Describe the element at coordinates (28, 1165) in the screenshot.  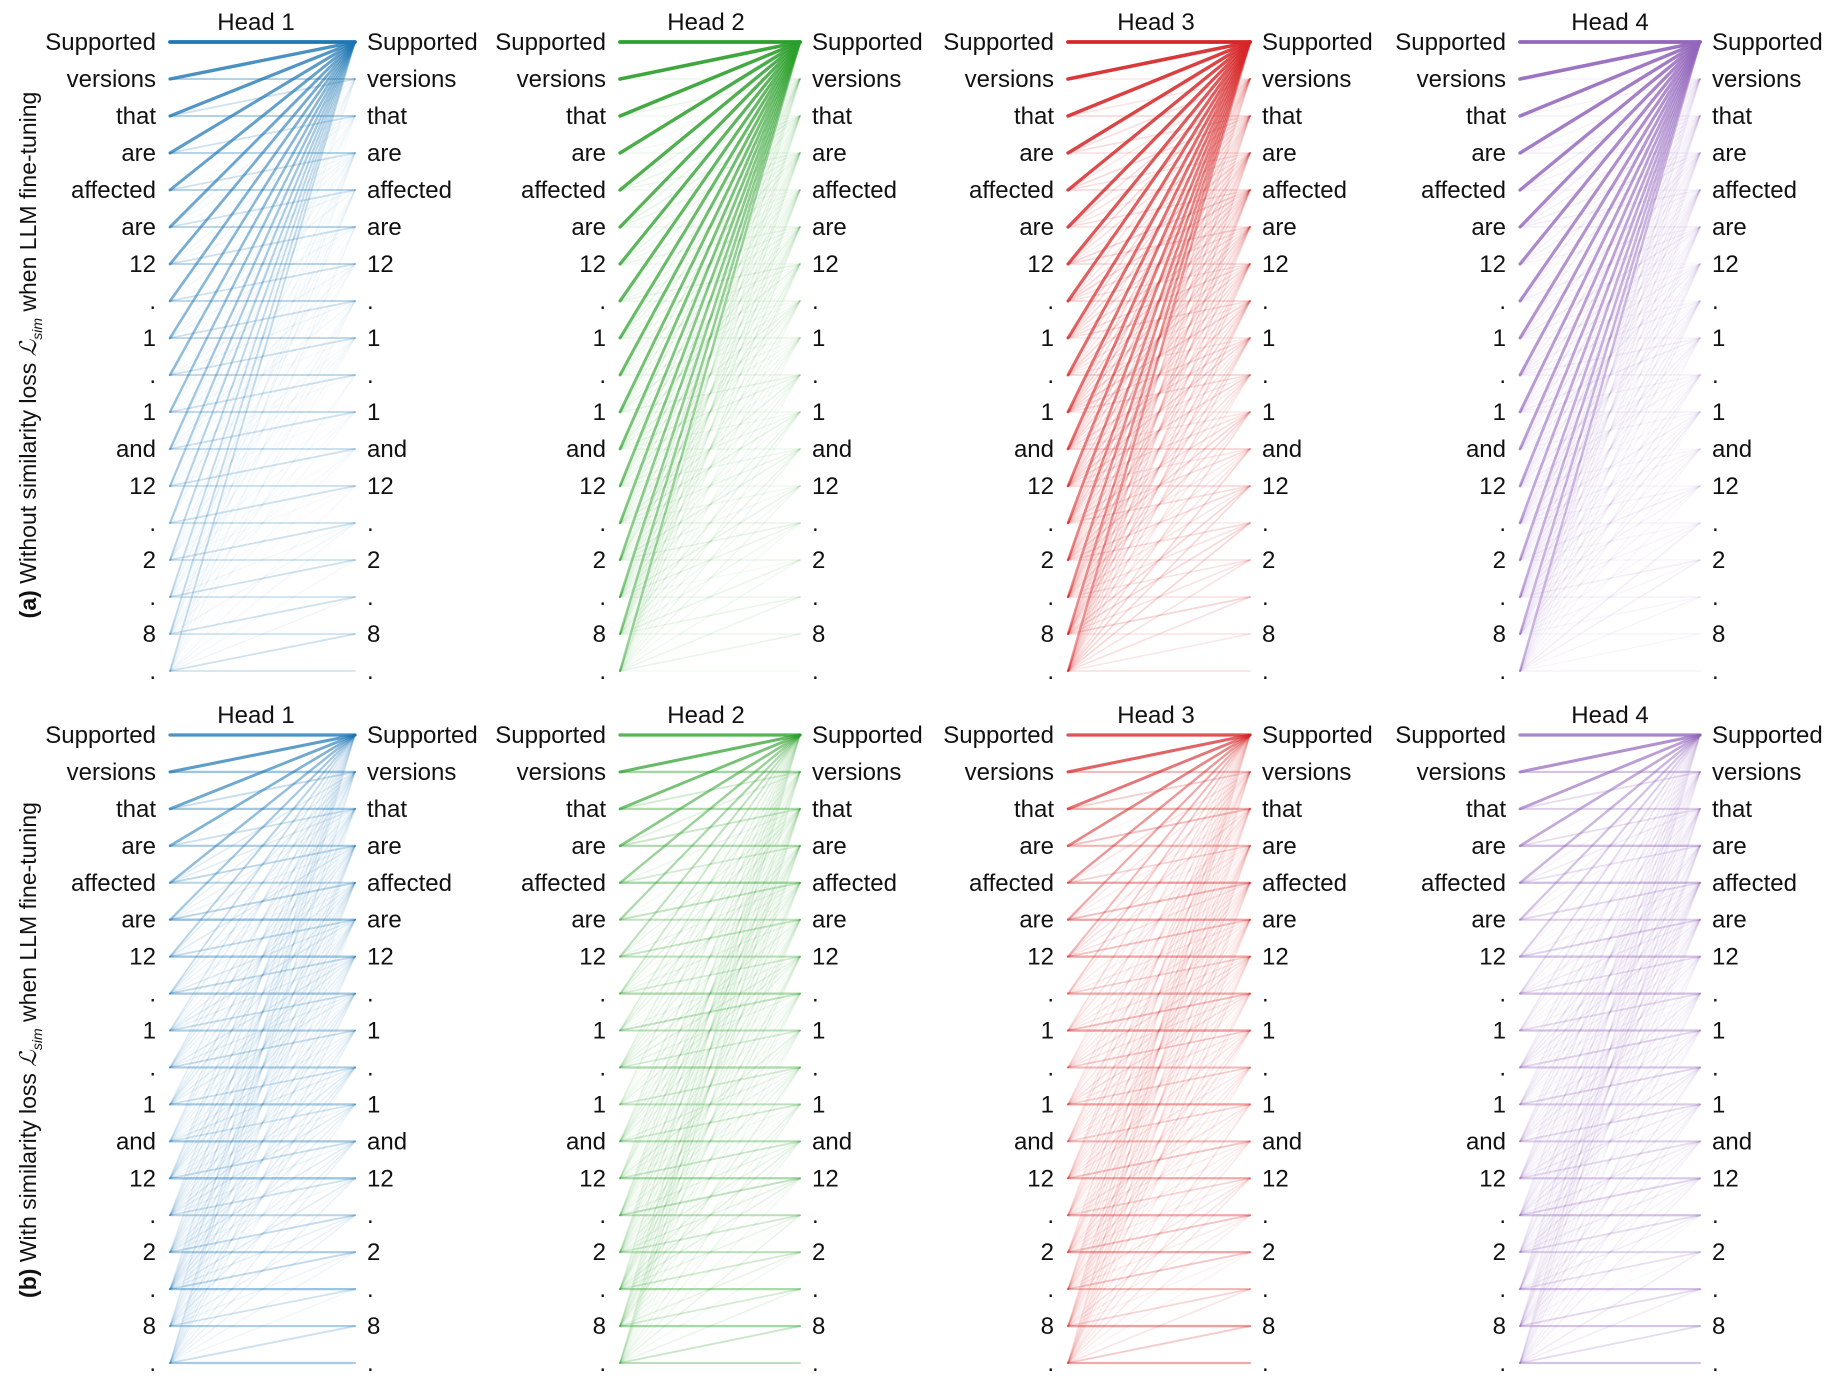
I see `row-label-text: With similarity loss` at that location.